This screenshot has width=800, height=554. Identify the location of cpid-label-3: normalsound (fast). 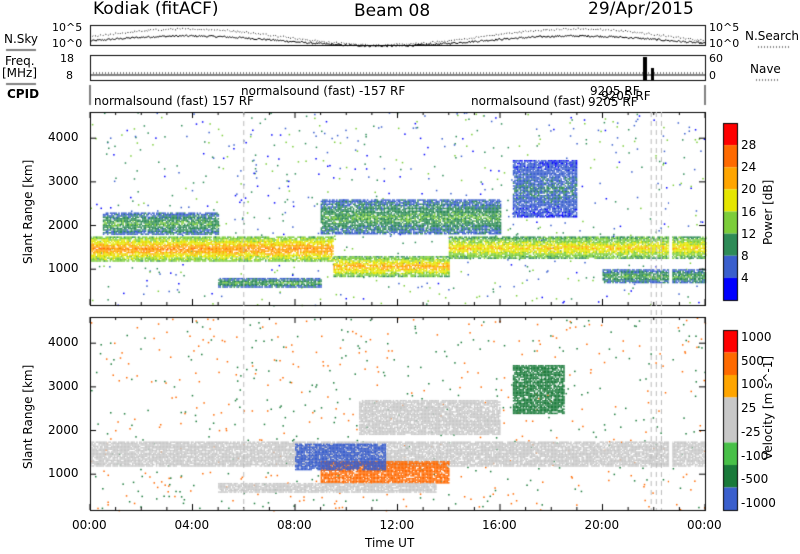
(528, 101).